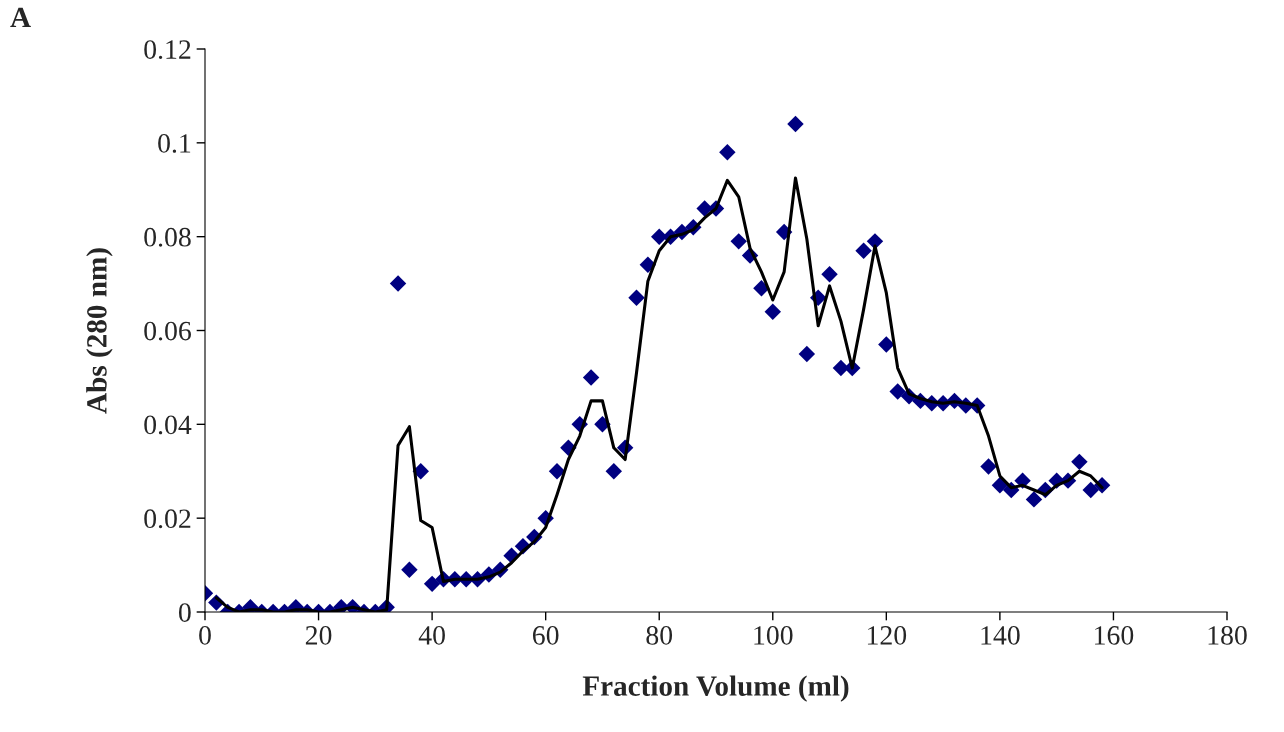 The width and height of the screenshot is (1284, 732). What do you see at coordinates (168, 425) in the screenshot?
I see `y-tick-label: 0.04` at bounding box center [168, 425].